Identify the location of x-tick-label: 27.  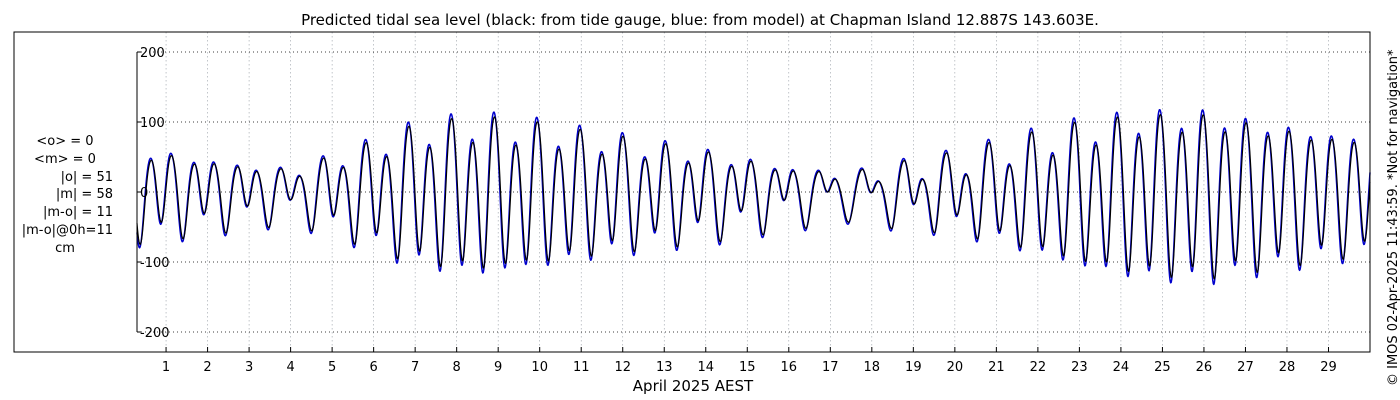
(1245, 367).